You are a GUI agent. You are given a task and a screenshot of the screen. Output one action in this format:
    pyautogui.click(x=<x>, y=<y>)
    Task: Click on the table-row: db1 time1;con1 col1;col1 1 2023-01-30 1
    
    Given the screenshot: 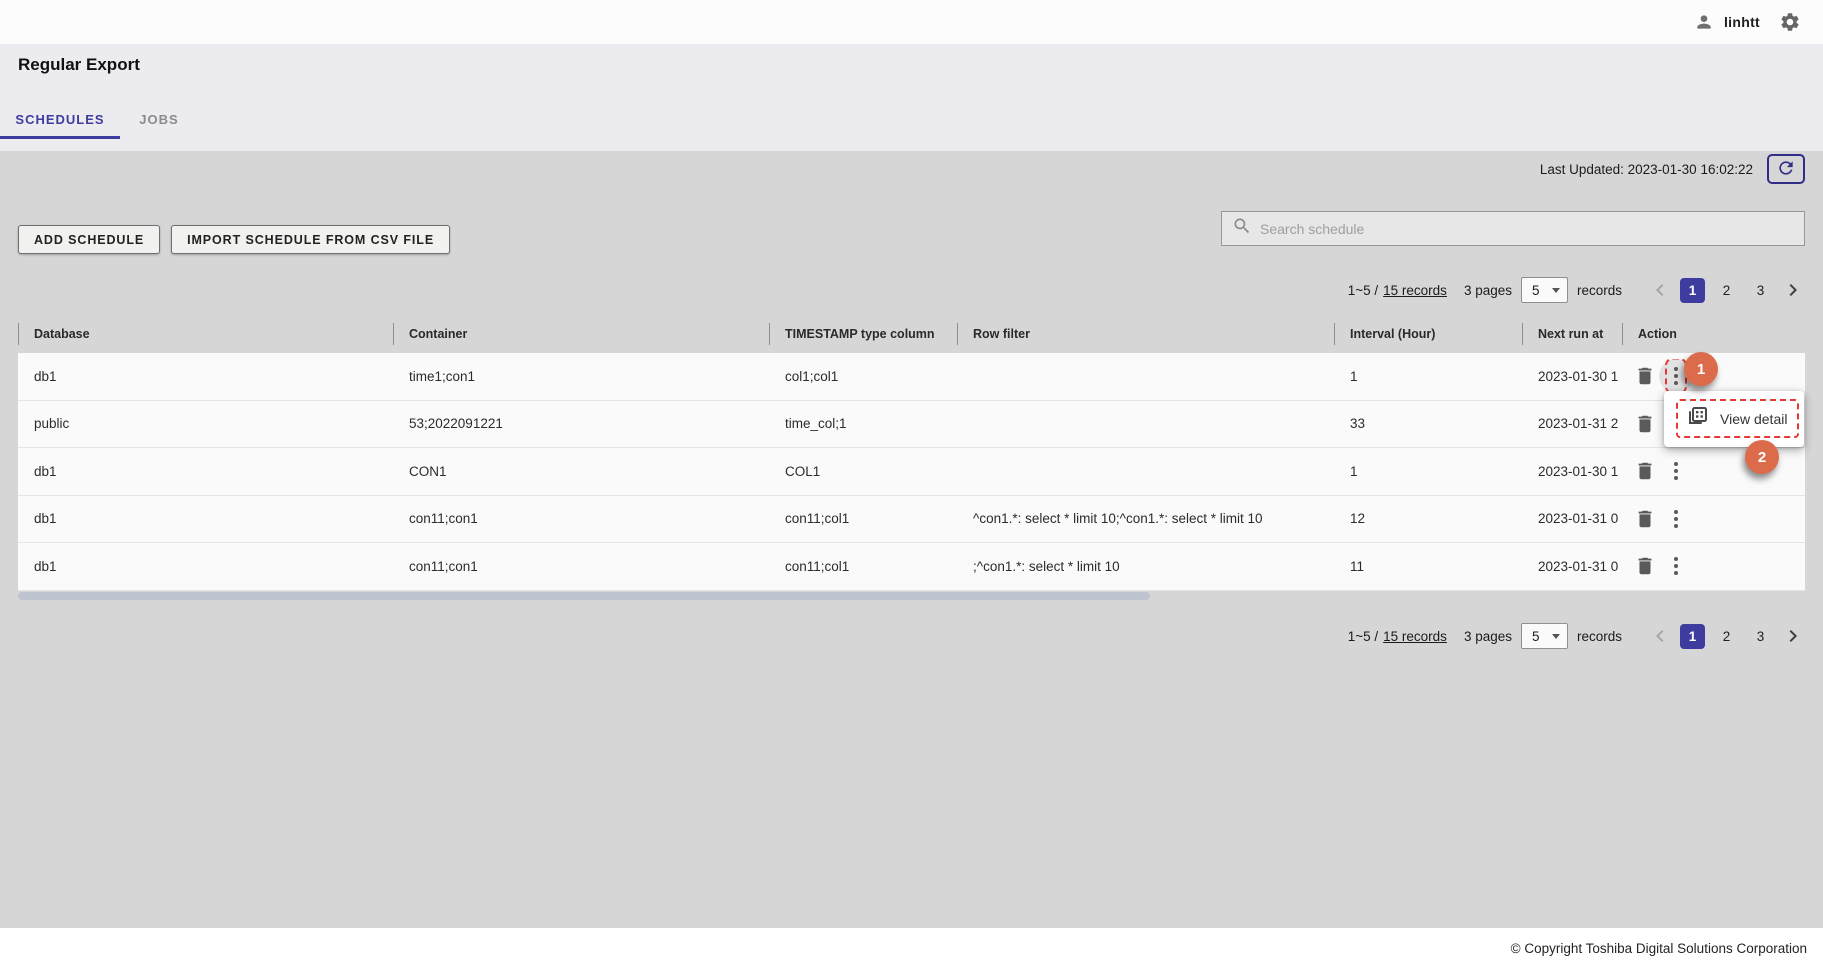 What is the action you would take?
    pyautogui.click(x=911, y=377)
    